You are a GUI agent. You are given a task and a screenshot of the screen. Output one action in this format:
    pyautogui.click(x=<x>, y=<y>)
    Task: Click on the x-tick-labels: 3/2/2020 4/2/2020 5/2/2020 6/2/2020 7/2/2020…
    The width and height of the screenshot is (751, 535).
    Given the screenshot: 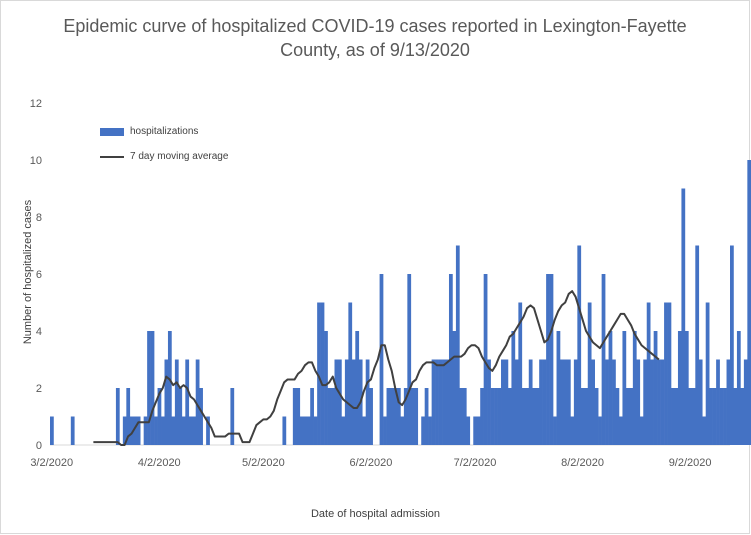 What is the action you would take?
    pyautogui.click(x=370, y=463)
    